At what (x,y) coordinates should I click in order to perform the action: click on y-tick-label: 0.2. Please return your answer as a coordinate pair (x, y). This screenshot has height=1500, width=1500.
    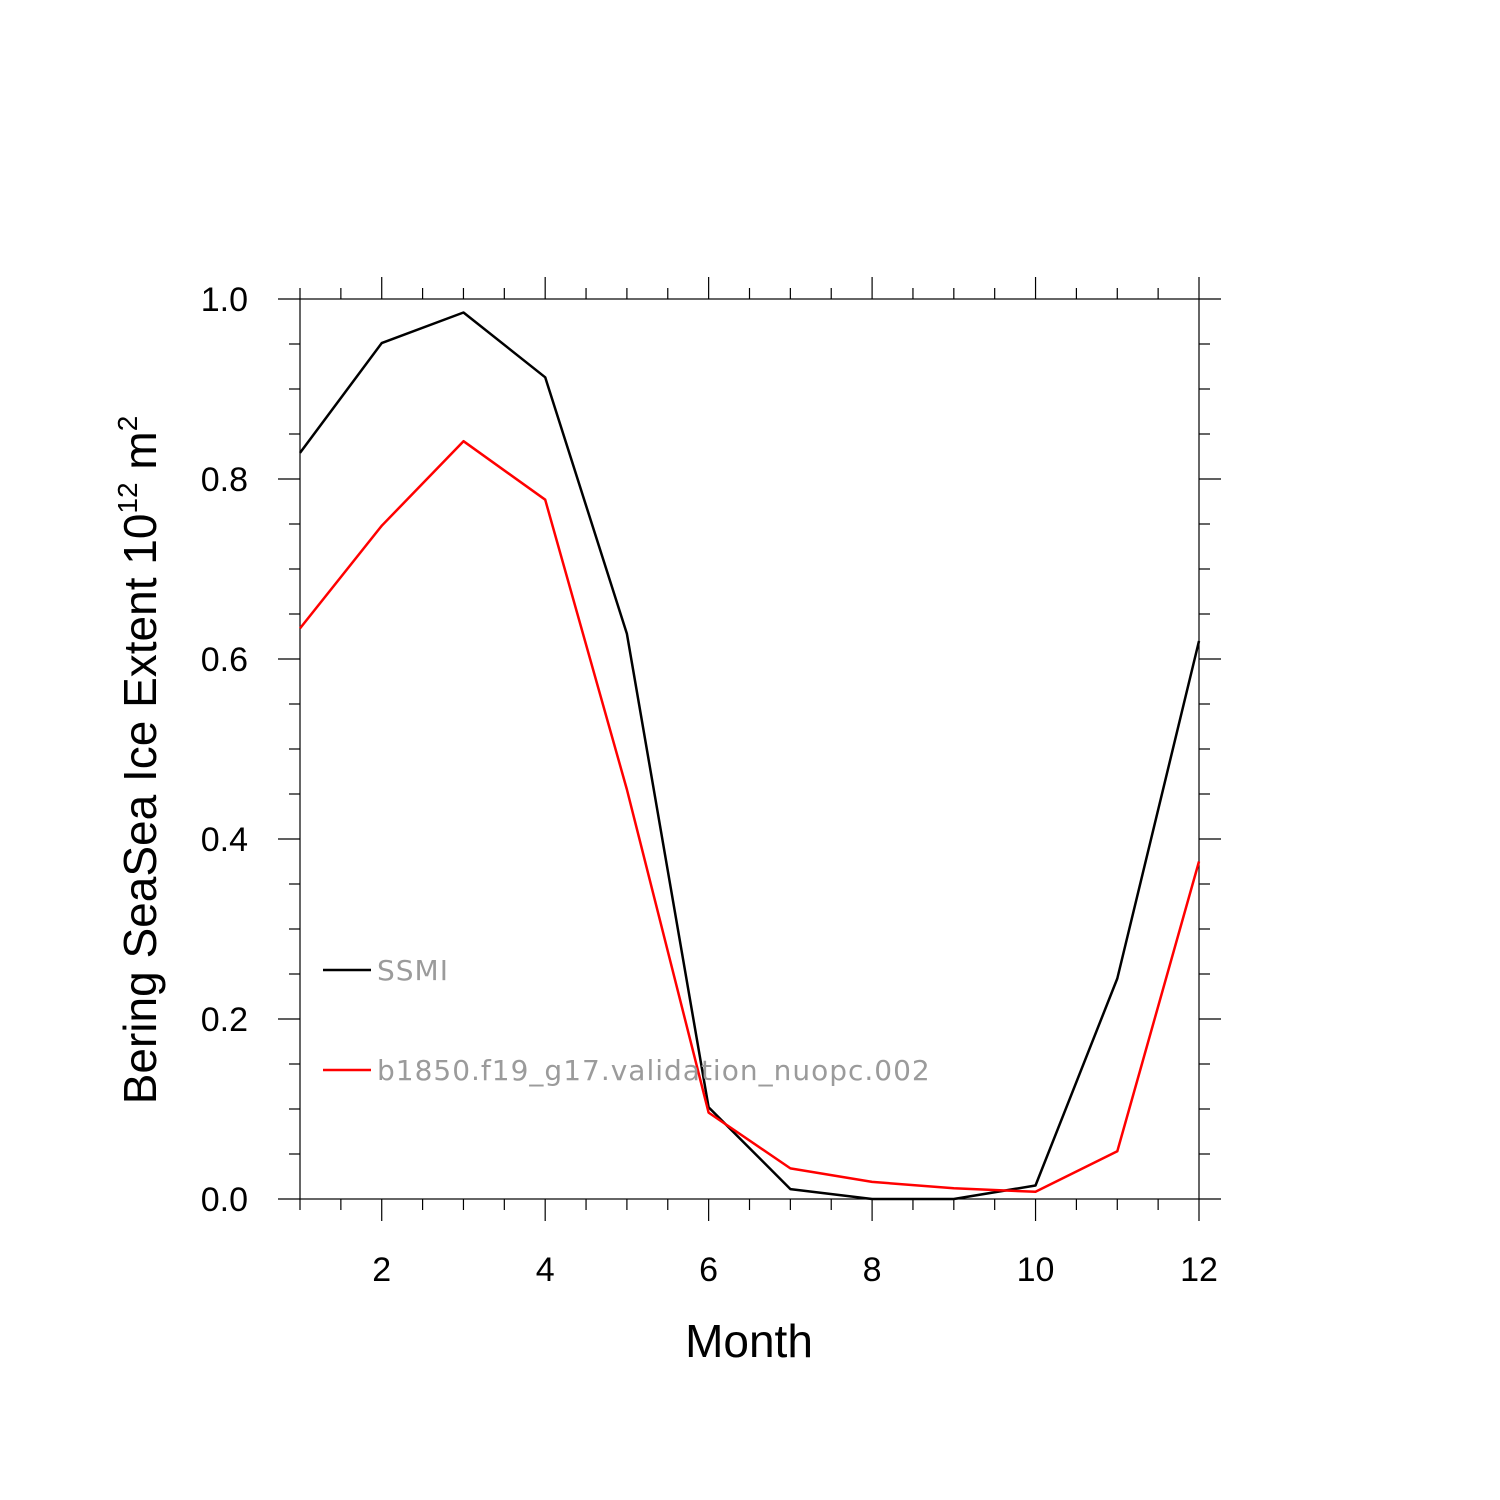
    Looking at the image, I should click on (224, 1020).